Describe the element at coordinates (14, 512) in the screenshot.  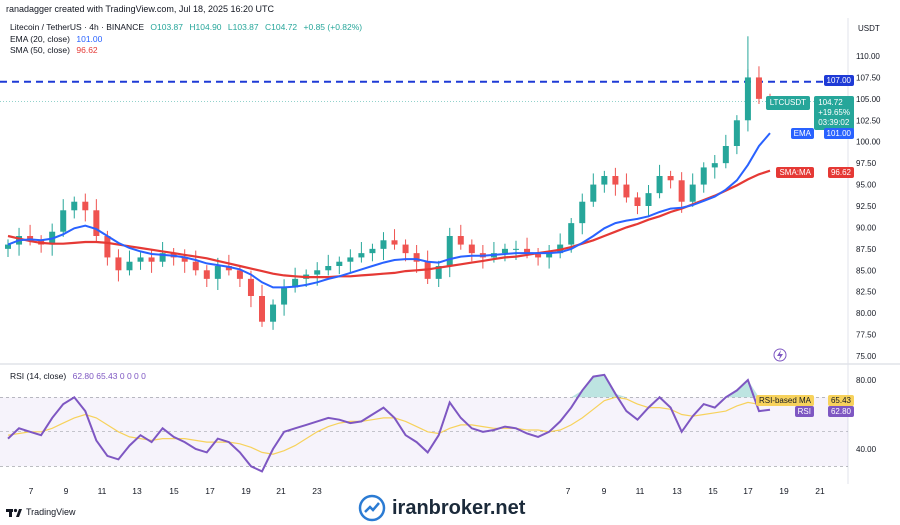
I see `tradingview-icon` at that location.